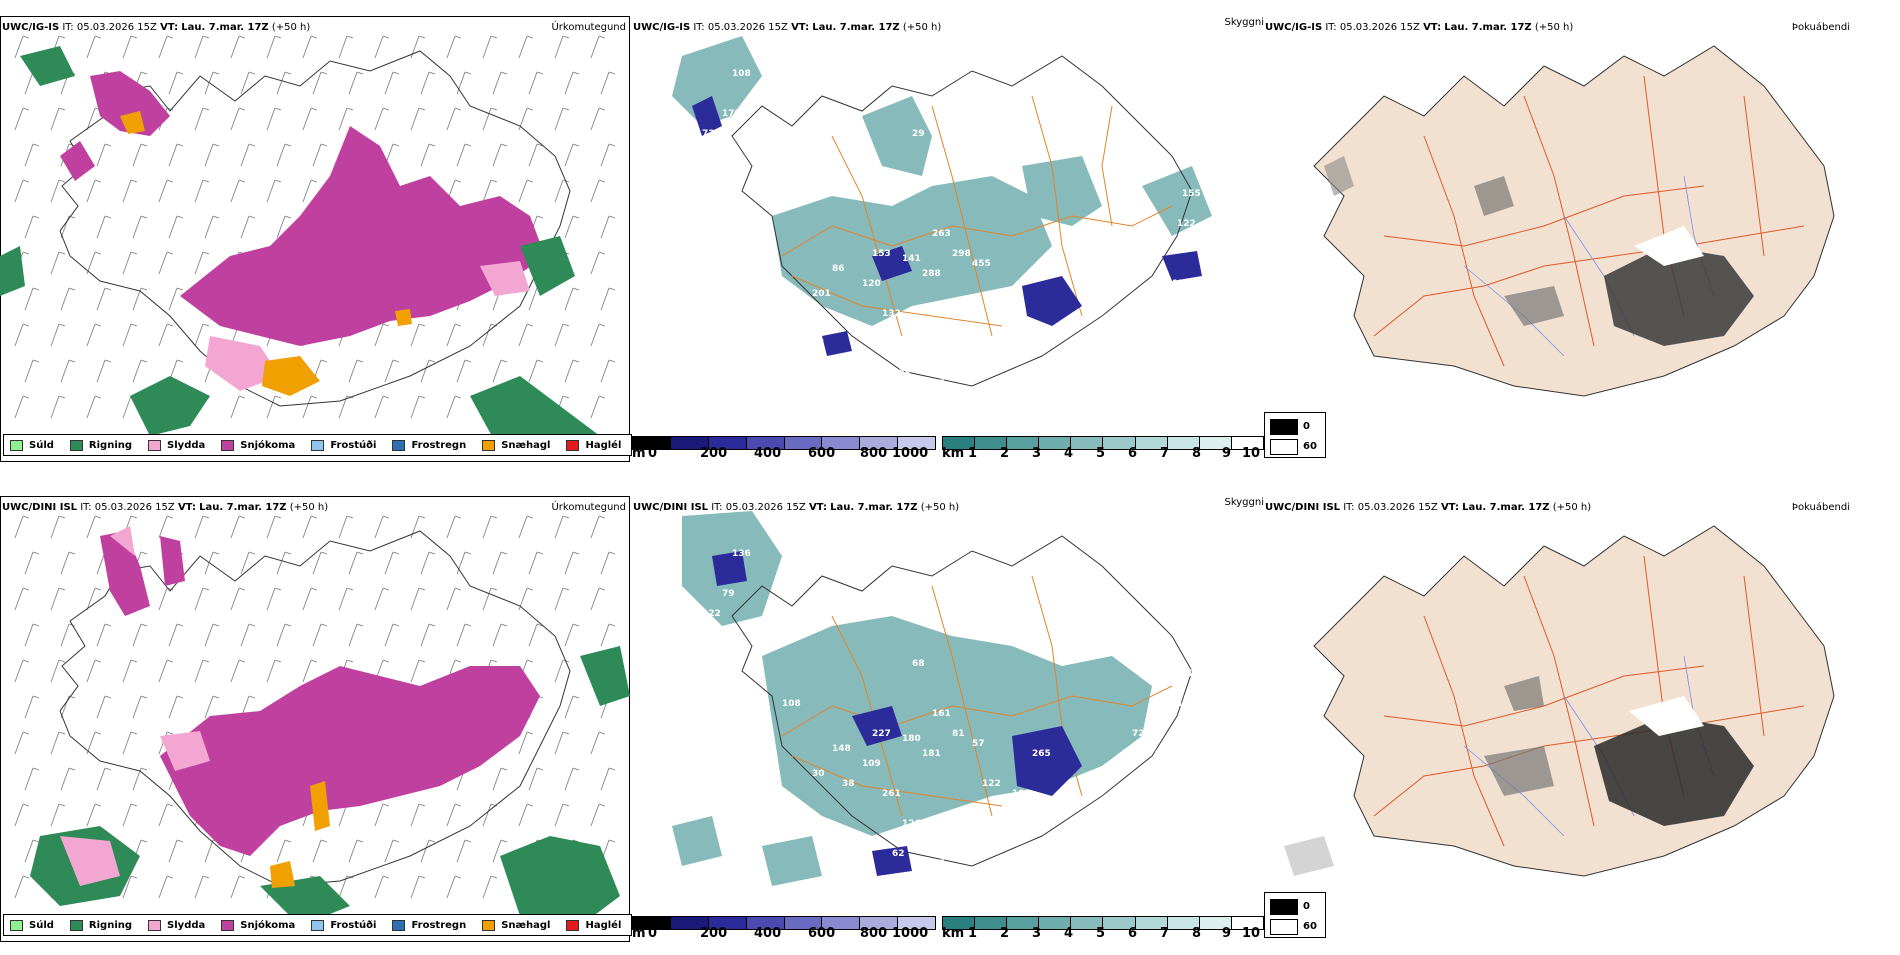  Describe the element at coordinates (330, 786) in the screenshot. I see `rain-areas` at that location.